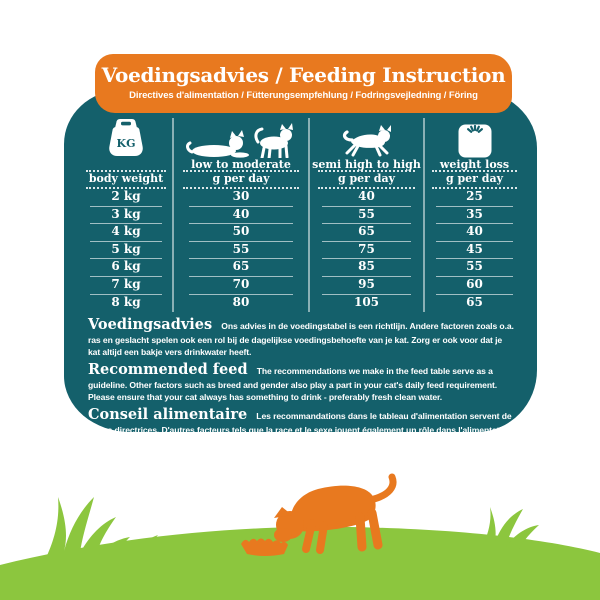 The image size is (600, 600). I want to click on table-cell: 3 kg, so click(126, 216).